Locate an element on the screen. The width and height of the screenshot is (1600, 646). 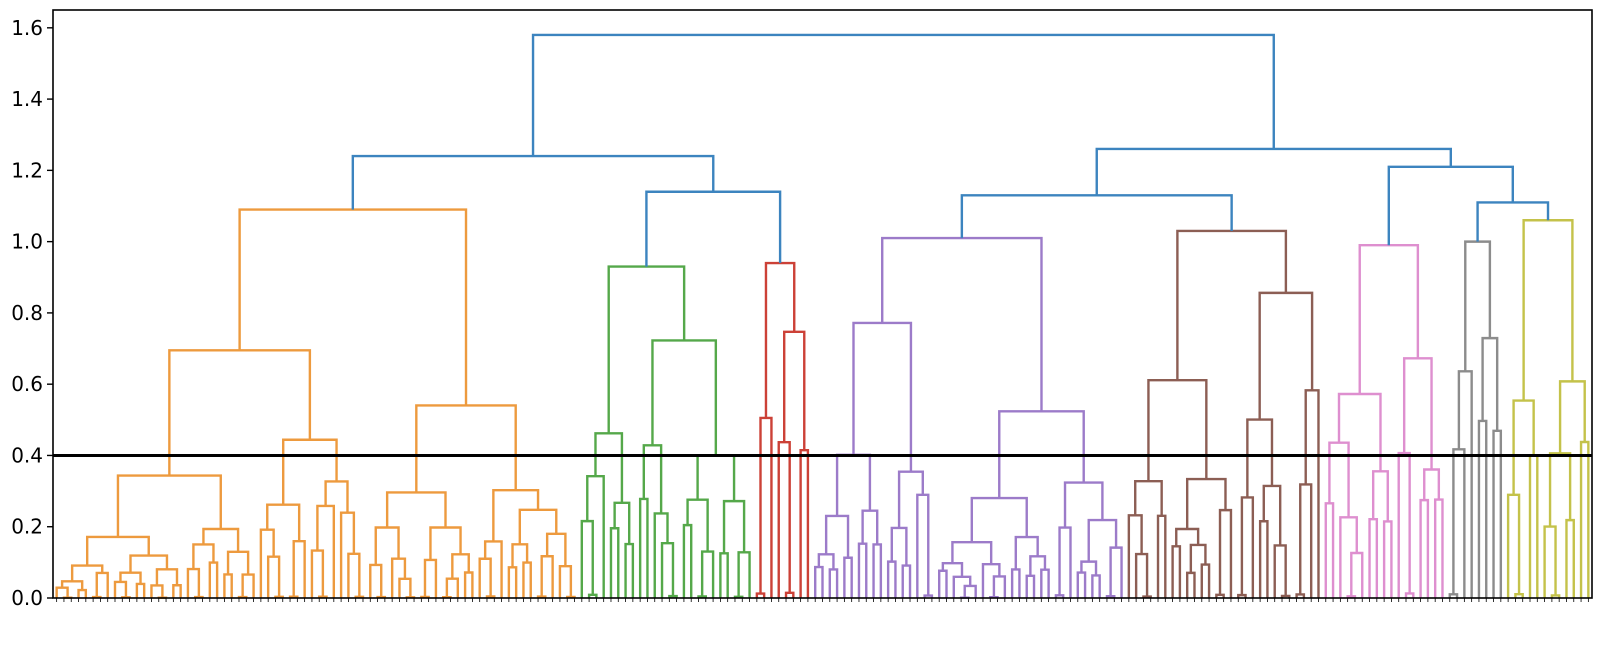
y-tick-label: 0.2 is located at coordinates (27, 527).